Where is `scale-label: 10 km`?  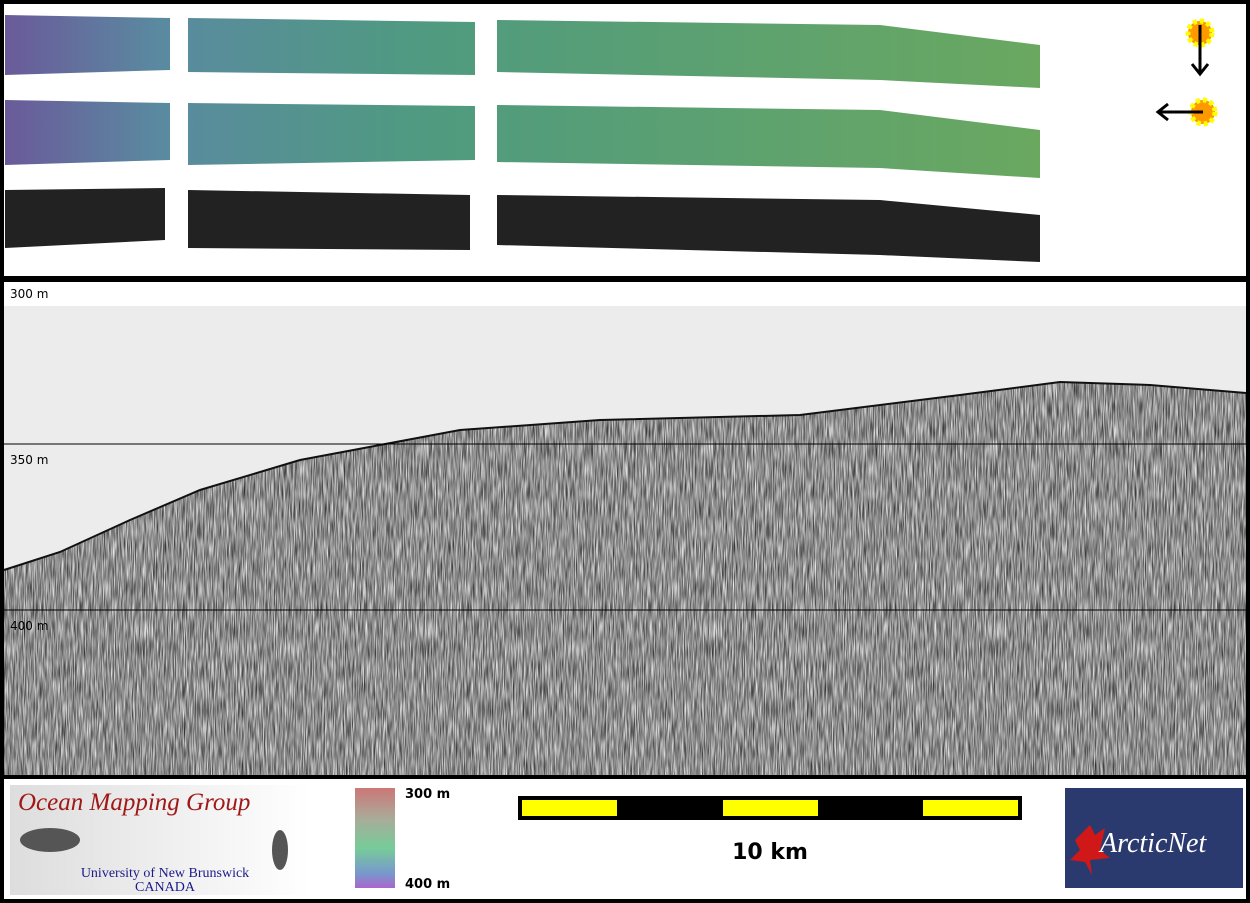 scale-label: 10 km is located at coordinates (770, 852).